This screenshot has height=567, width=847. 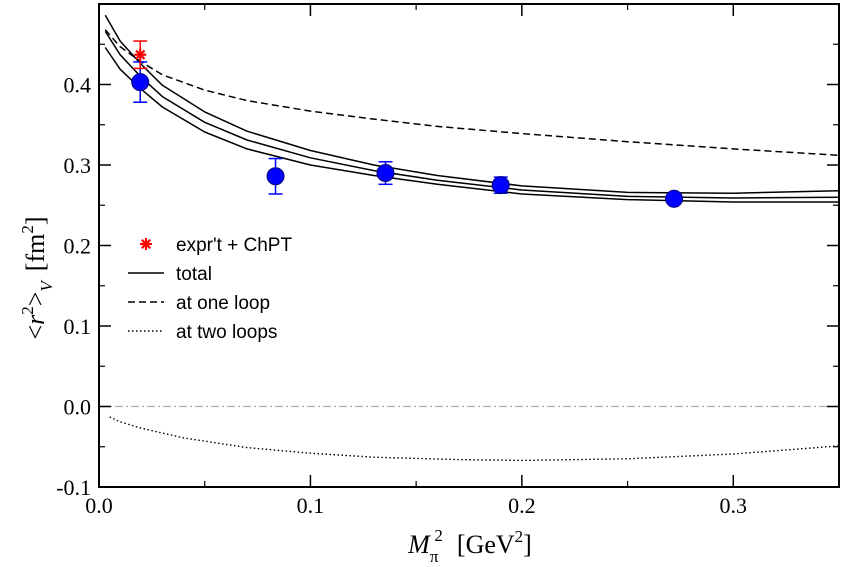 I want to click on y-axis-title: <r2>V[fm2], so click(x=37, y=277).